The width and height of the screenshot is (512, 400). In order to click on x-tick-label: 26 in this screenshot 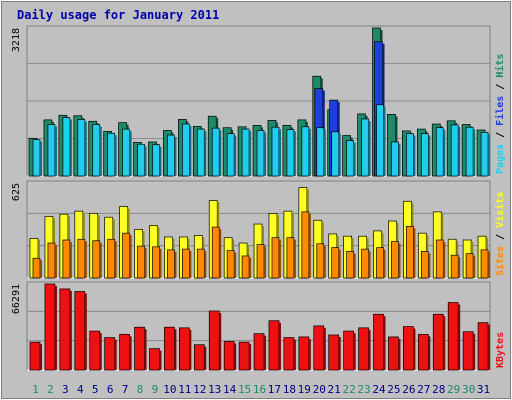, I will do `click(408, 389)`.